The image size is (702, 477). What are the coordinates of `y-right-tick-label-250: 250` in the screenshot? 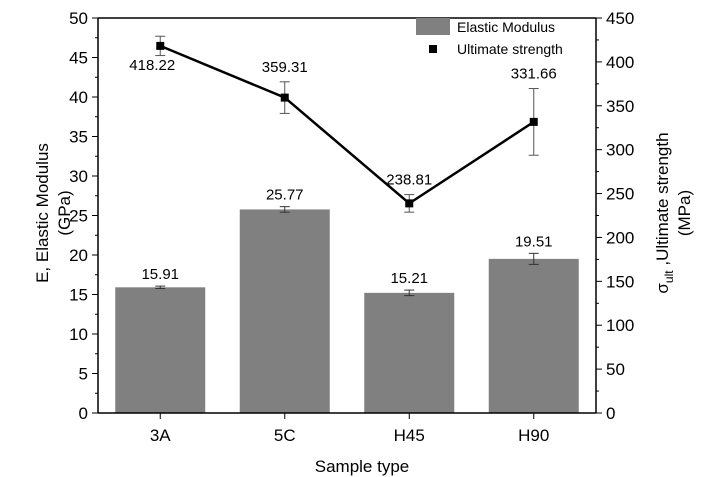 It's located at (620, 194).